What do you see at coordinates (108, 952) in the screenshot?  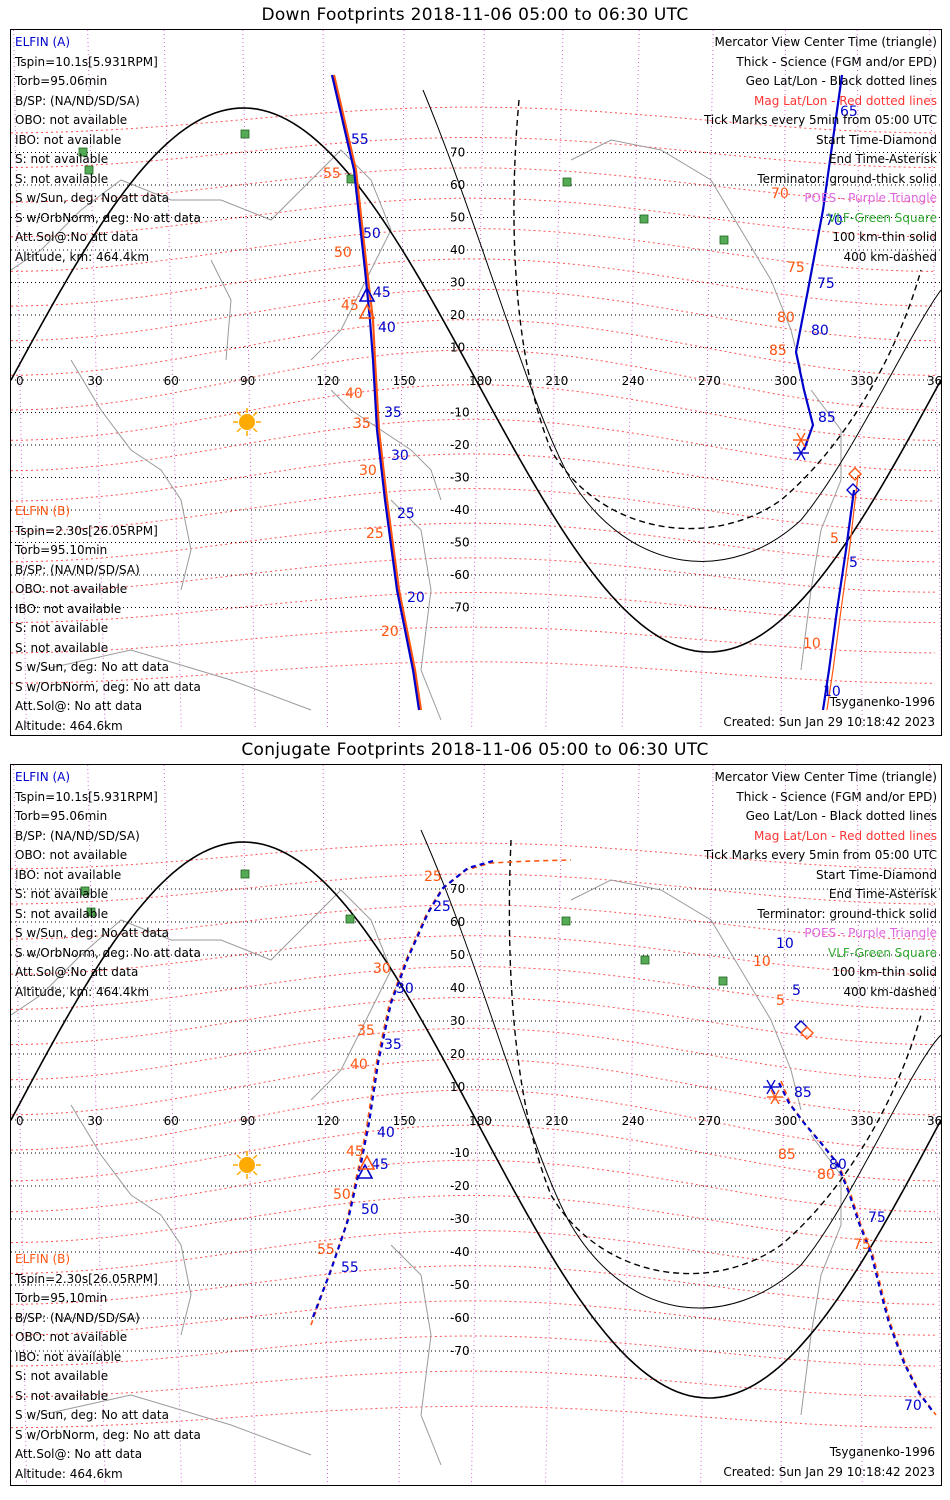 I see `elfin-a-line: S w/OrbNorm, deg: No att data` at bounding box center [108, 952].